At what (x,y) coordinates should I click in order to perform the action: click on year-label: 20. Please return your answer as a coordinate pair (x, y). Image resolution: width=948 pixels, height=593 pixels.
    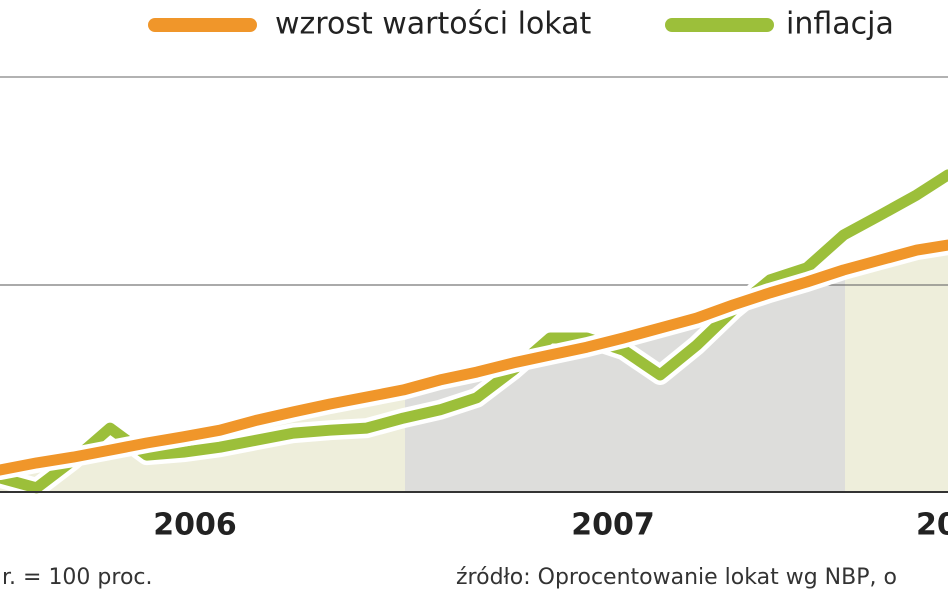
    Looking at the image, I should click on (932, 525).